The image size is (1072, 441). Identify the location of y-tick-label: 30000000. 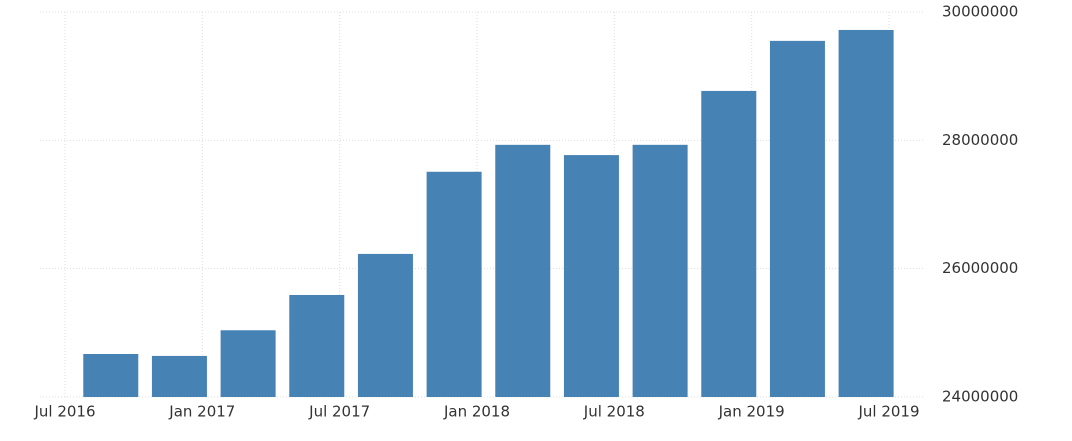
(980, 12).